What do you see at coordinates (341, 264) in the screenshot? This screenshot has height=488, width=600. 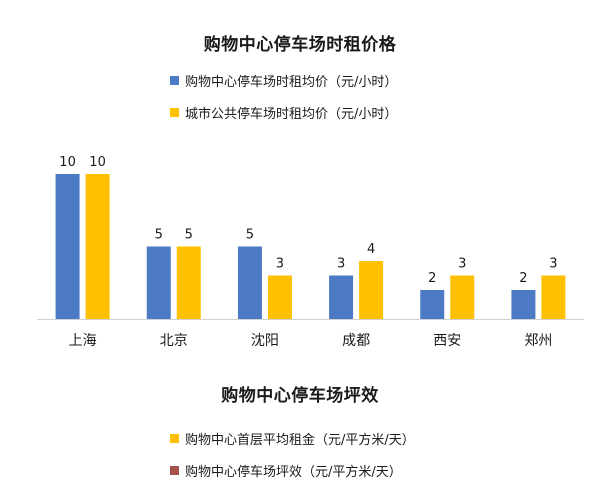 I see `data-label-series-1-4: 3` at bounding box center [341, 264].